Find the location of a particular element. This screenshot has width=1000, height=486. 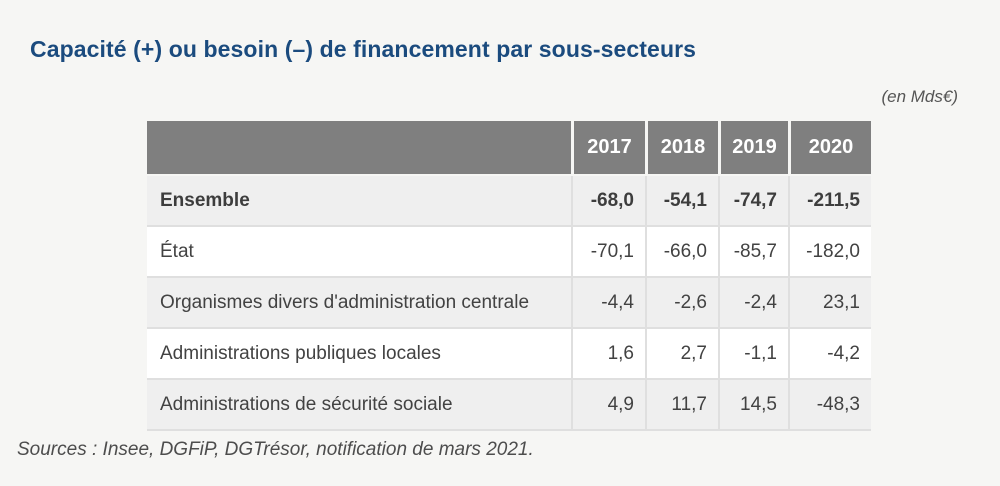

row-label: État is located at coordinates (359, 252).